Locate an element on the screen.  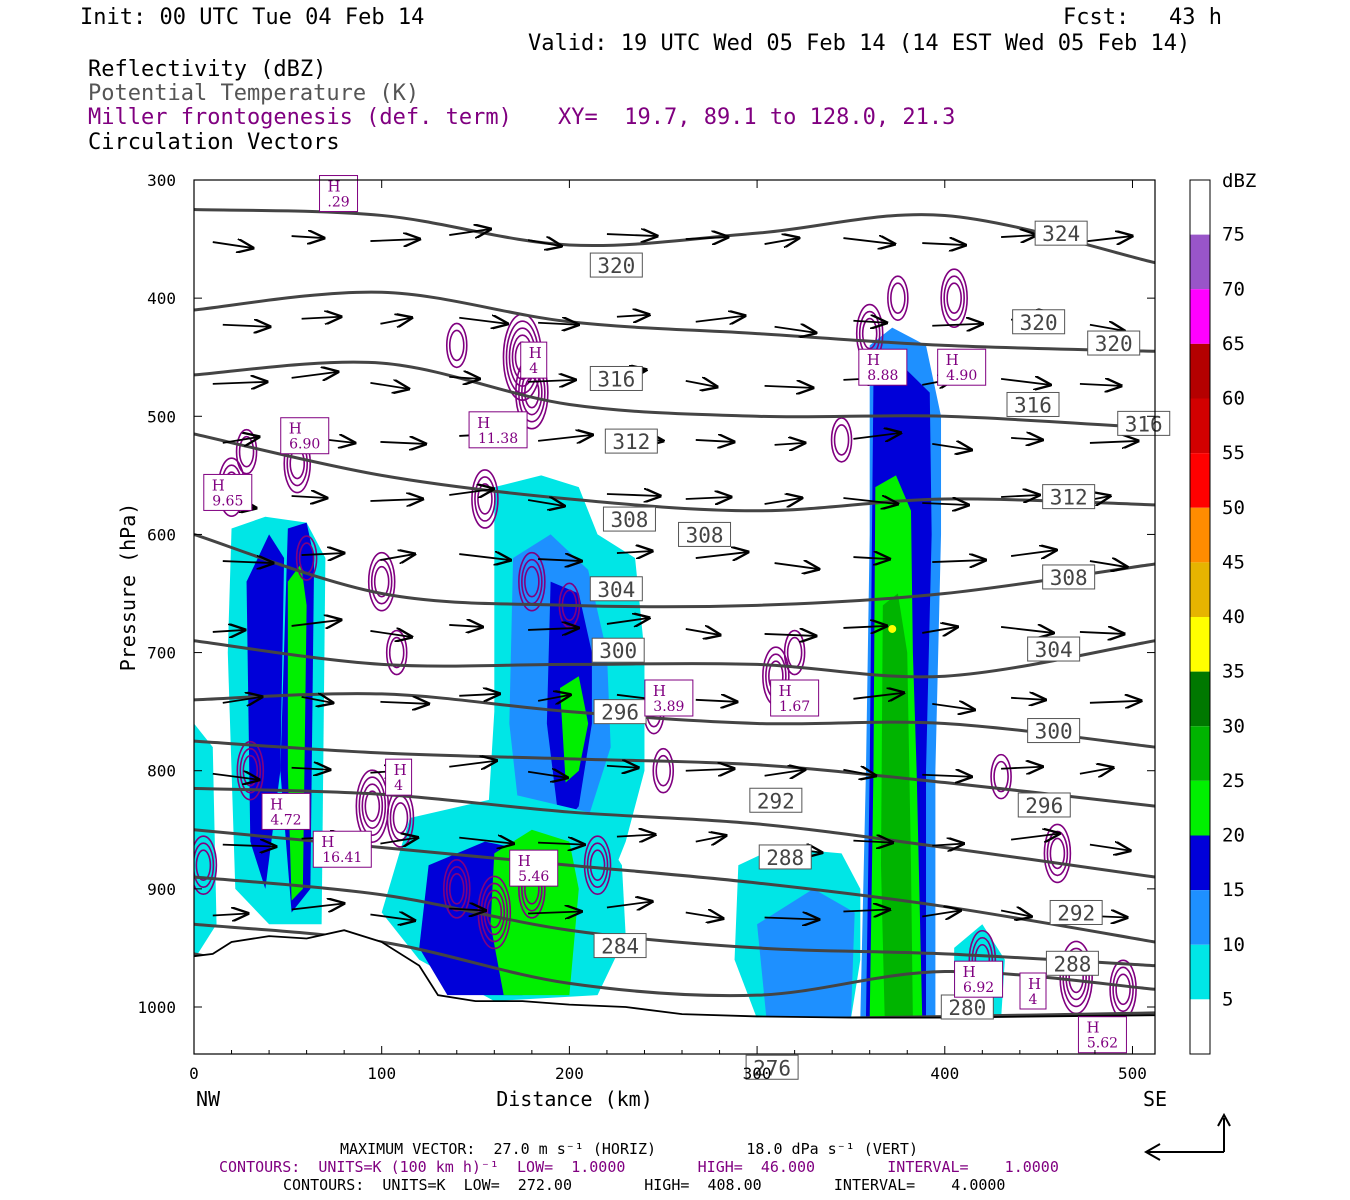
fronto-high-value: 4.72 is located at coordinates (285, 820).